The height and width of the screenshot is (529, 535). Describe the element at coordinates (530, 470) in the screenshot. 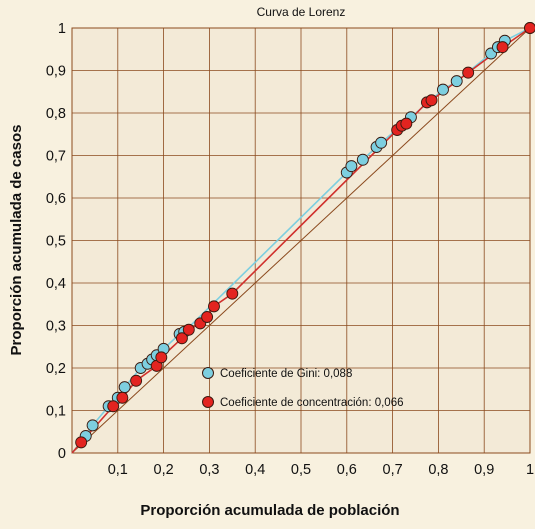

I see `x-tick-label: 1` at that location.